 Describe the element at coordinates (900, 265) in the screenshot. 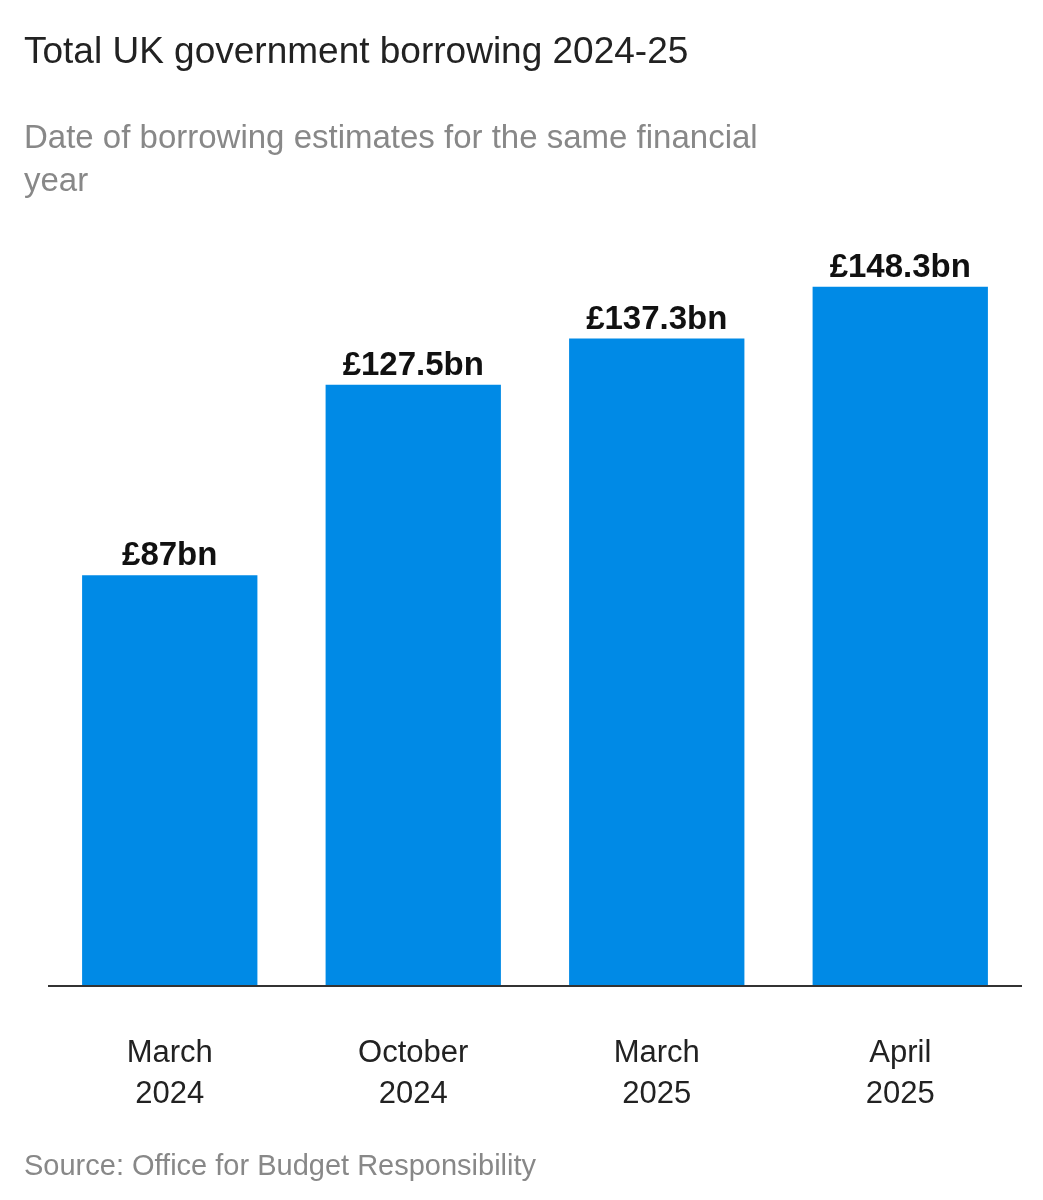

I see `data-label: £148.3bn` at that location.